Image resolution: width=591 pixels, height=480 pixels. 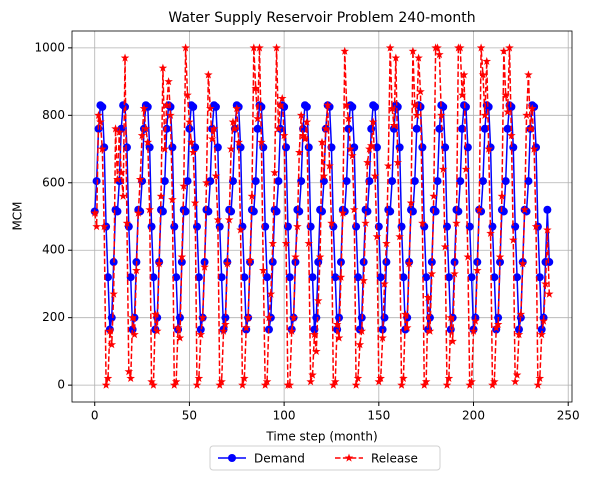 I want to click on x-axis-label: Time step (month), so click(x=321, y=437).